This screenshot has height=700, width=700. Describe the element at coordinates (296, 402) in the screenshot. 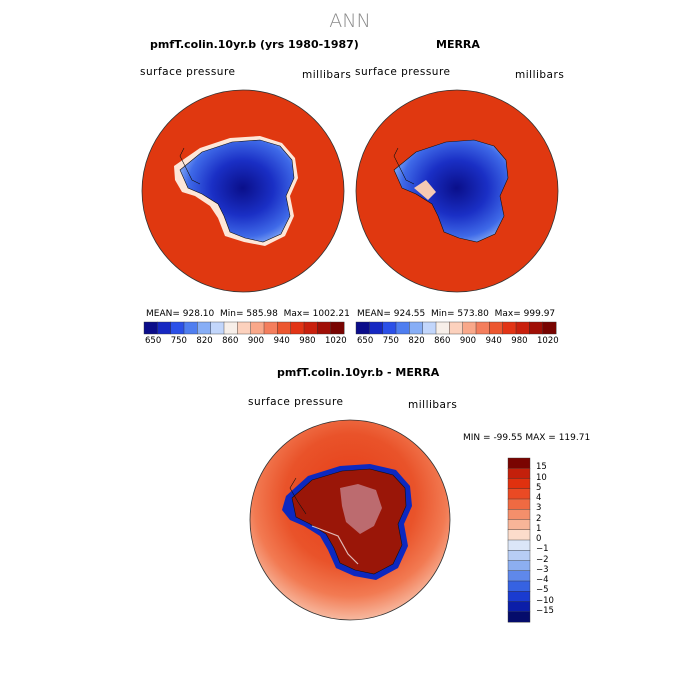

I see `diff-field-label: surface pressure` at that location.